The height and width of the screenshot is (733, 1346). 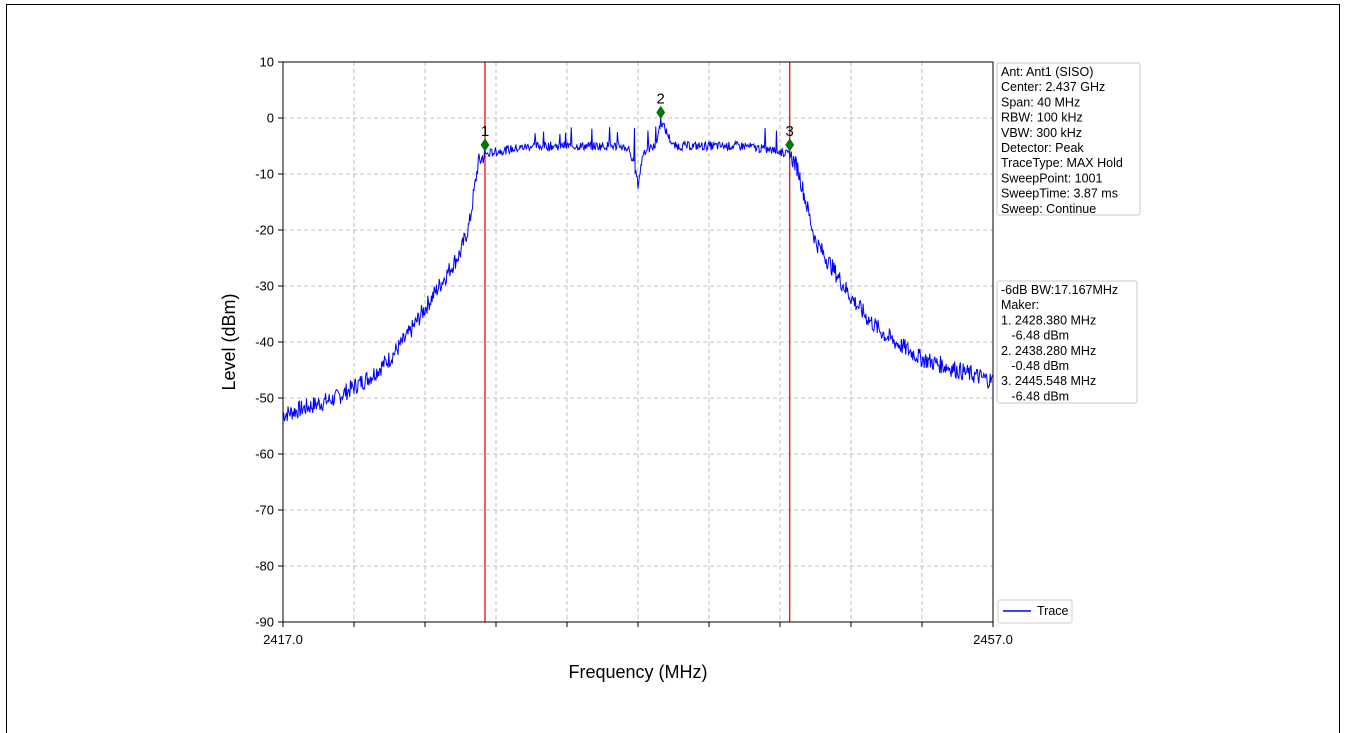 I want to click on y-tick-label: -10, so click(x=264, y=174).